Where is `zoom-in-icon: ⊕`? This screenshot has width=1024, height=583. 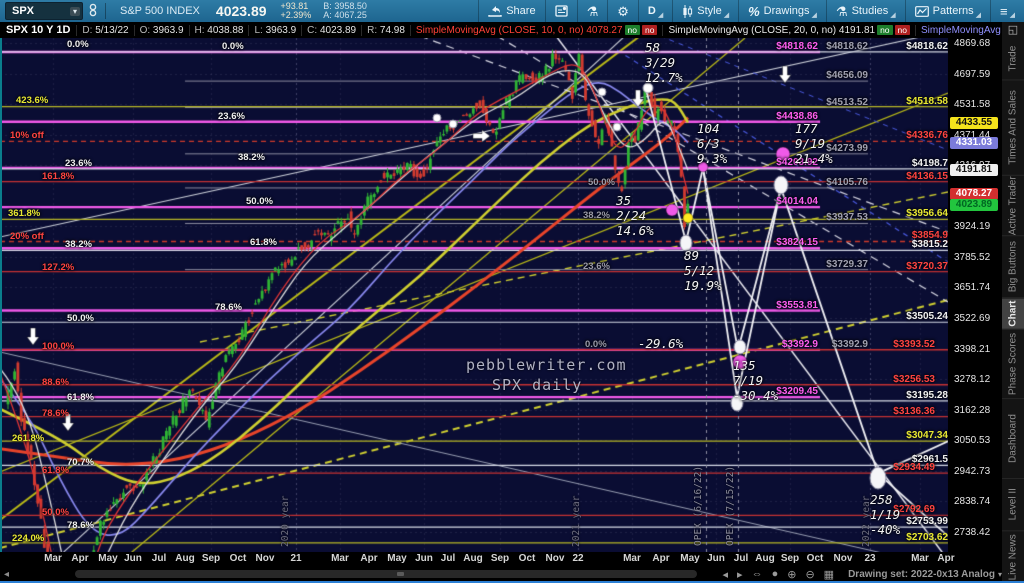
zoom-in-icon: ⊕ is located at coordinates (792, 574).